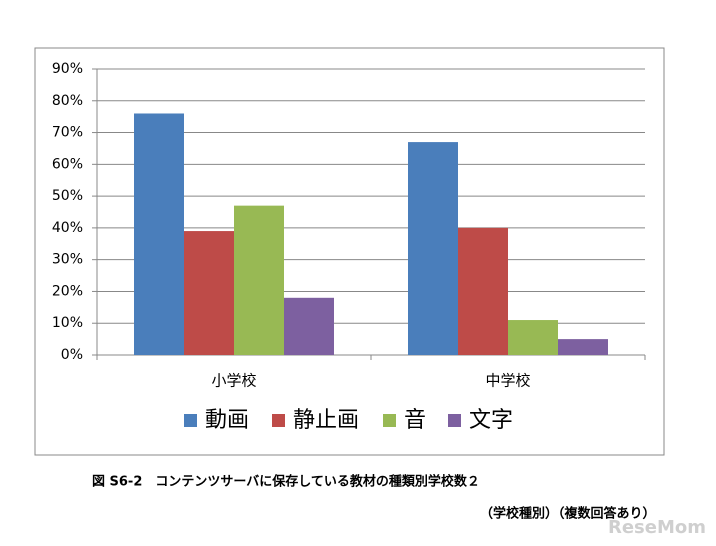 This screenshot has height=546, width=716. Describe the element at coordinates (67, 260) in the screenshot. I see `y-tick-label: 30%` at that location.